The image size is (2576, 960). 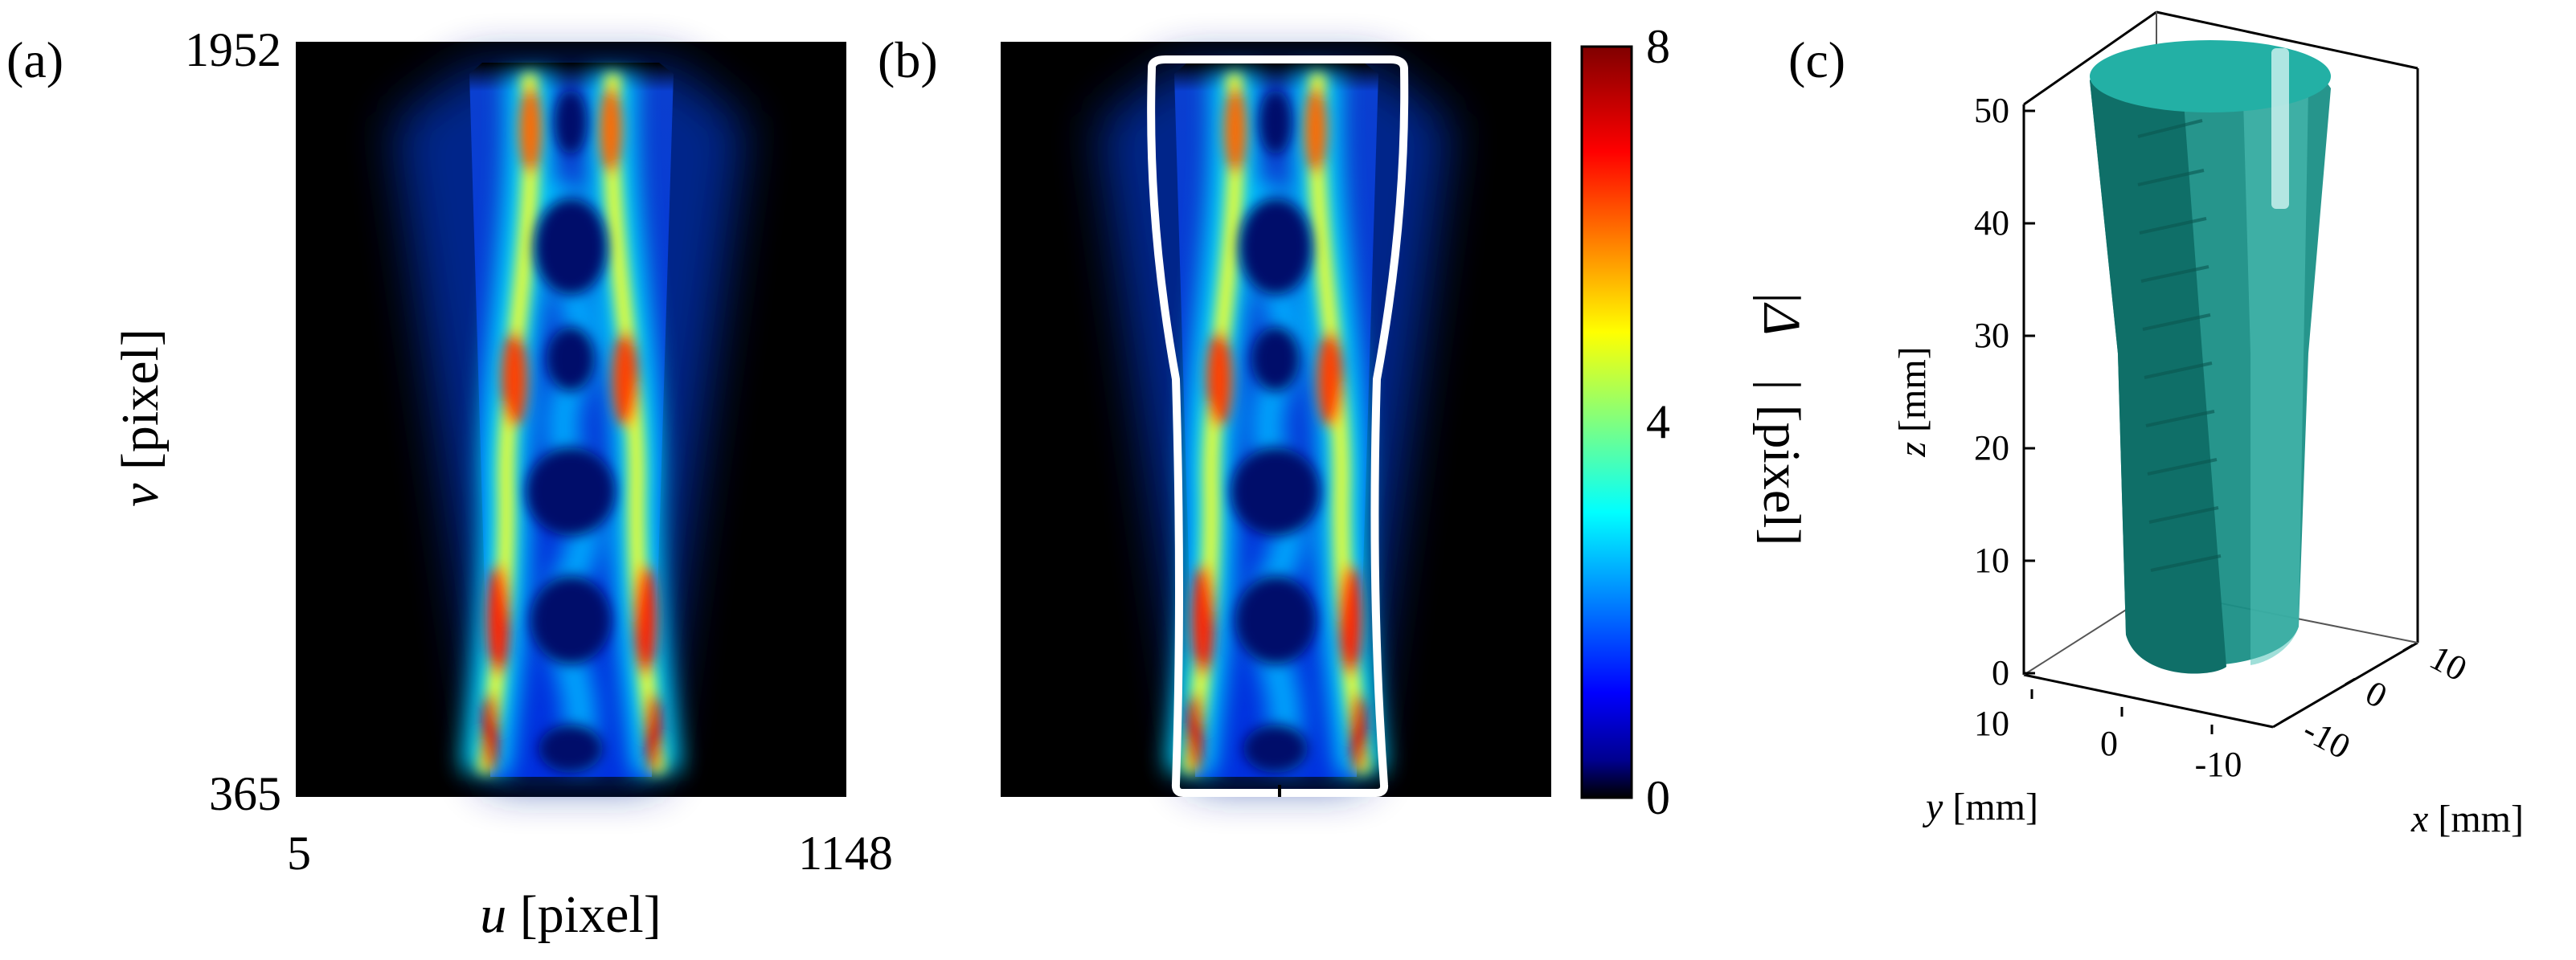 I want to click on y-tick-marks, so click(x=2122, y=711).